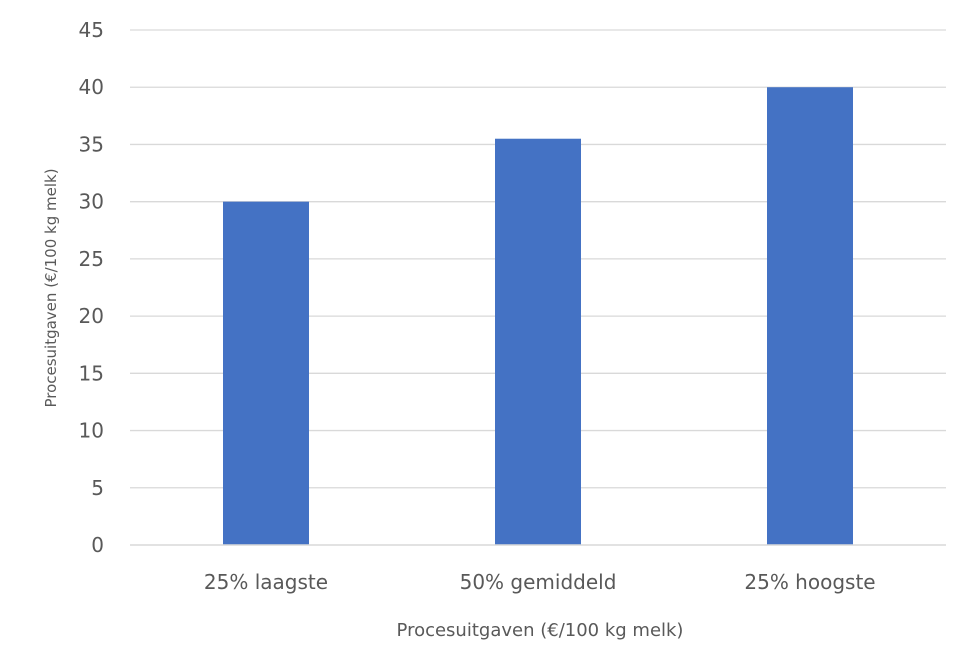 Image resolution: width=979 pixels, height=663 pixels. Describe the element at coordinates (91, 287) in the screenshot. I see `y-axis-tick-labels: 0 5 10 15 20 25 30 35 40 45` at that location.